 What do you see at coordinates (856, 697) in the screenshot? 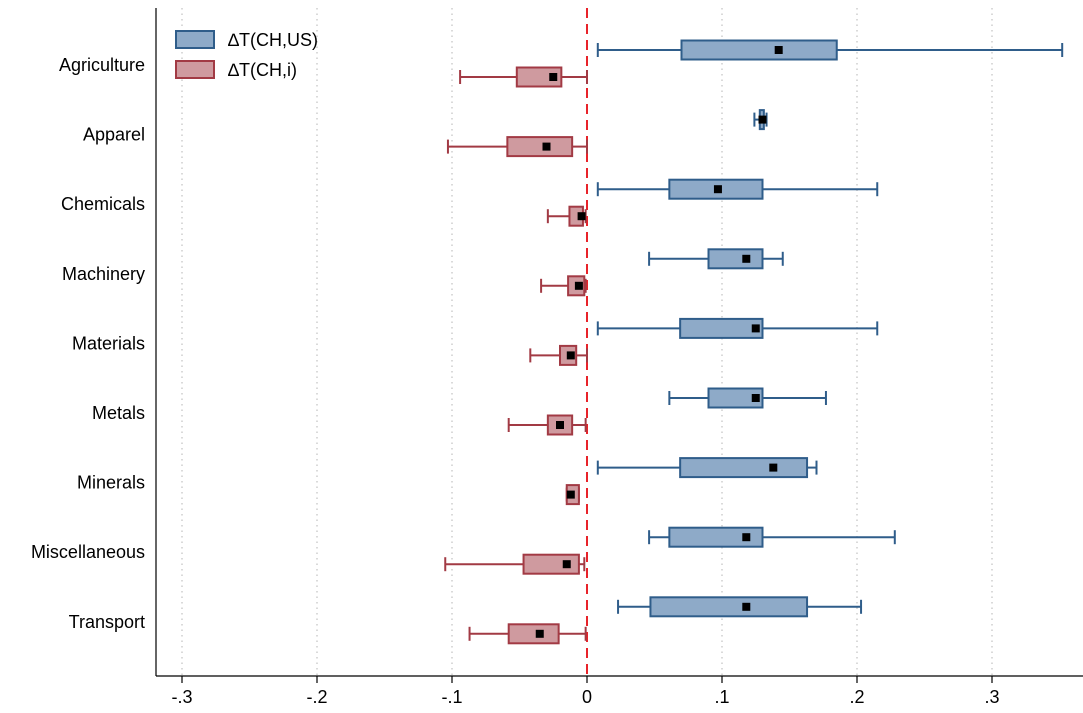
I see `x-tick-label: .2` at bounding box center [856, 697].